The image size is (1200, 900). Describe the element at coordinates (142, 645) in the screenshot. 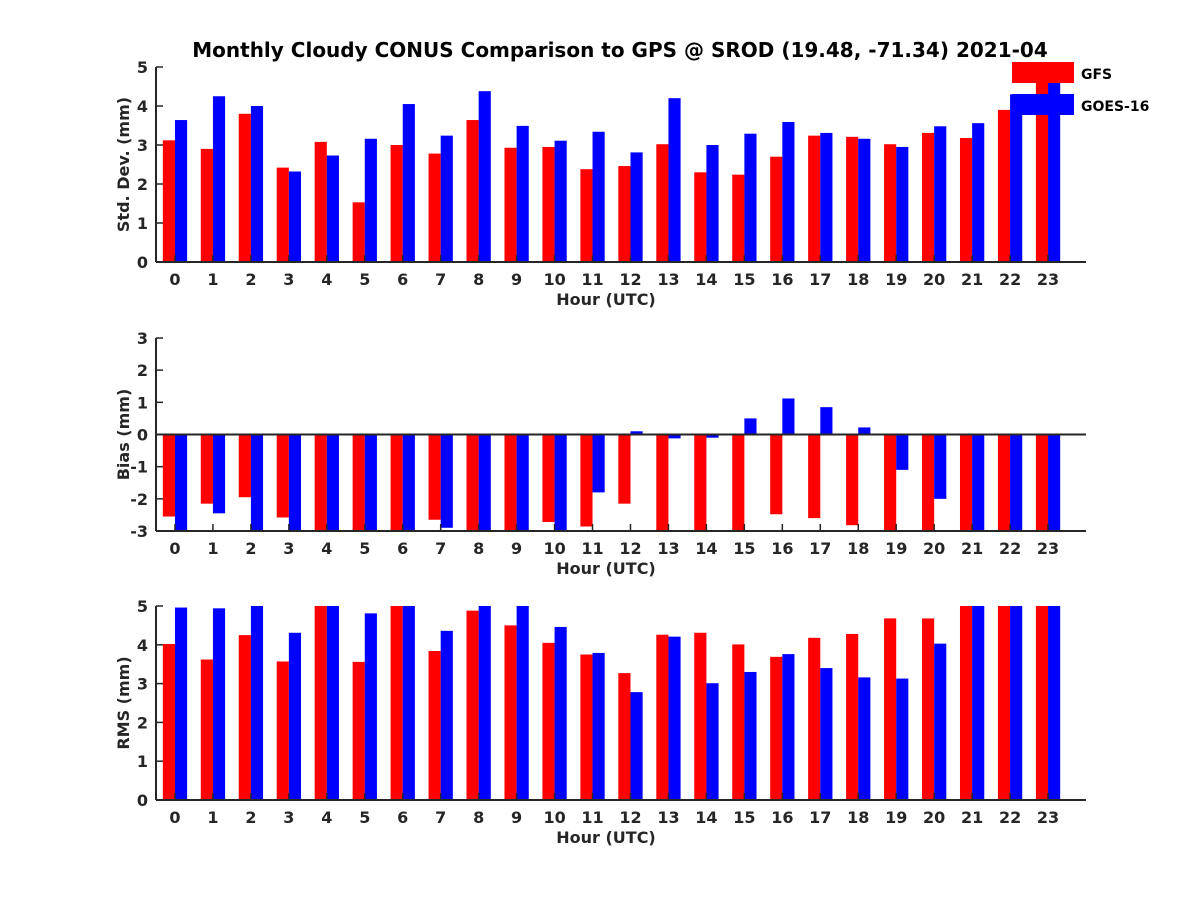

I see `y-tick-label: 4` at that location.